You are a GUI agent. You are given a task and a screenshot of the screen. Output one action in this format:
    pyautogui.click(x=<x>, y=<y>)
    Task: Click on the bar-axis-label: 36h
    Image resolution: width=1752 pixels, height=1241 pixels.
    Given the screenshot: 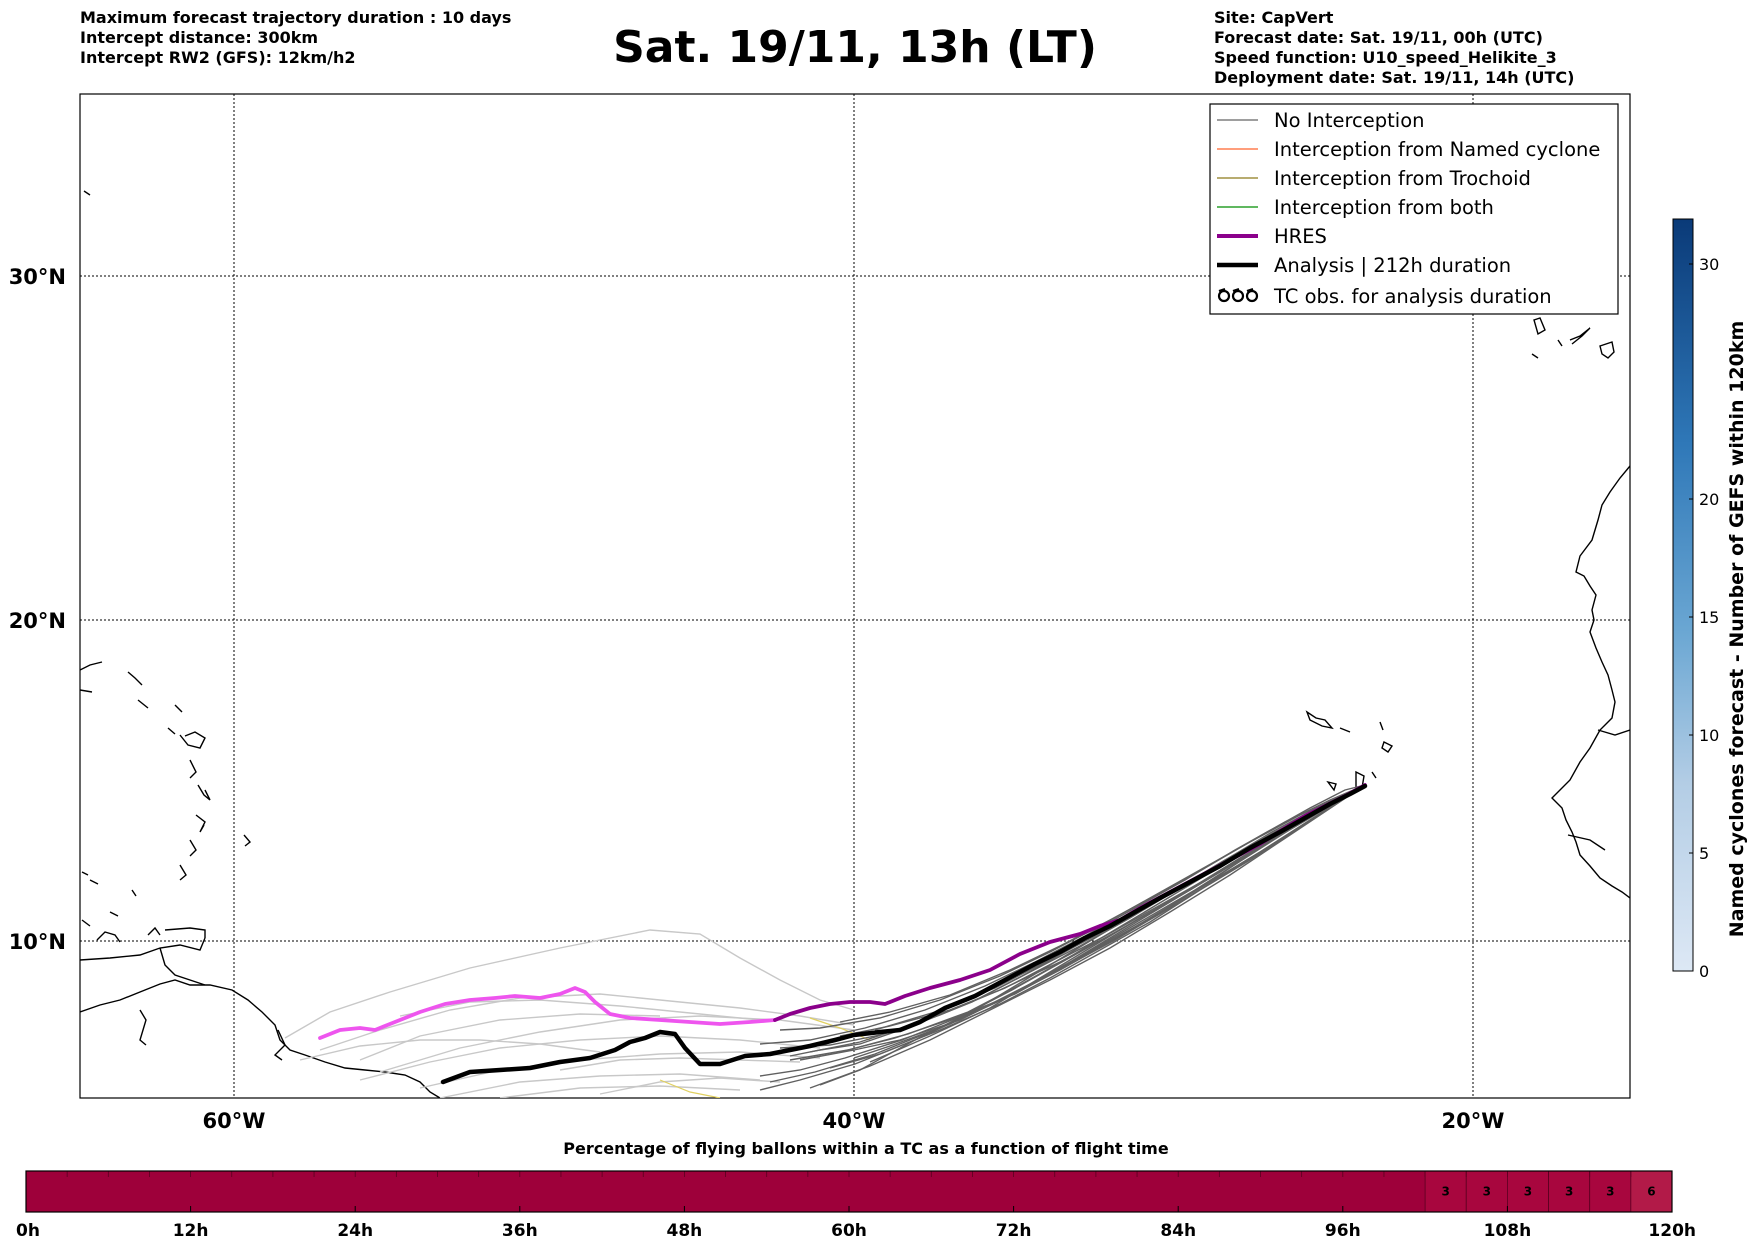 What is the action you would take?
    pyautogui.click(x=520, y=1231)
    